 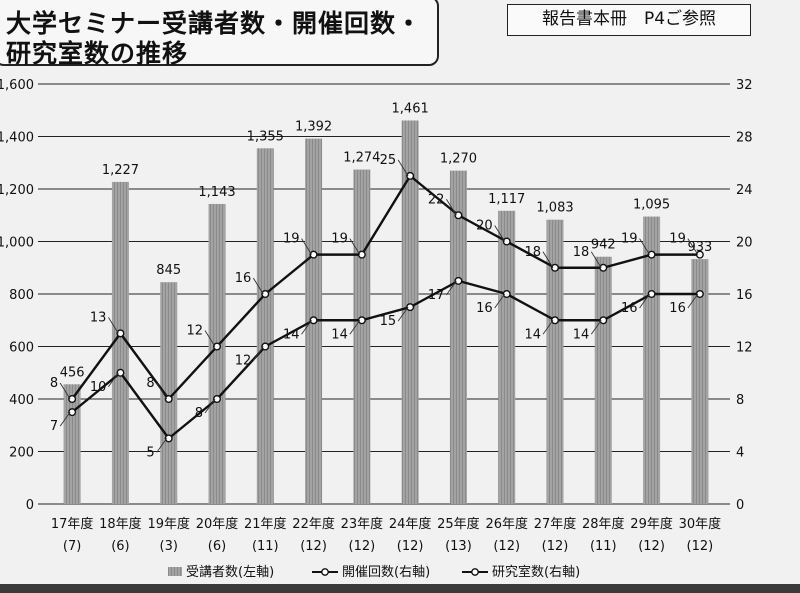 I want to click on bar-value-label: 1,274, so click(x=361, y=158).